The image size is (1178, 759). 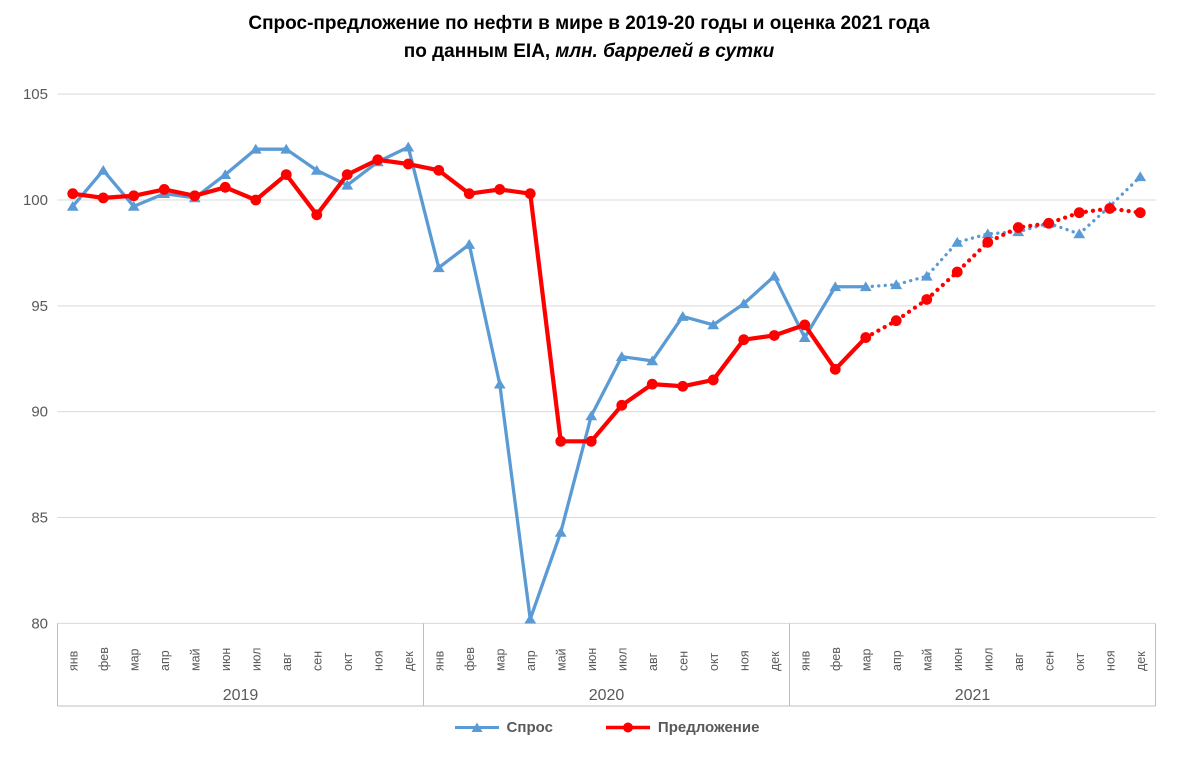 What do you see at coordinates (529, 727) in the screenshot?
I see `legend-label-demand: Спрос` at bounding box center [529, 727].